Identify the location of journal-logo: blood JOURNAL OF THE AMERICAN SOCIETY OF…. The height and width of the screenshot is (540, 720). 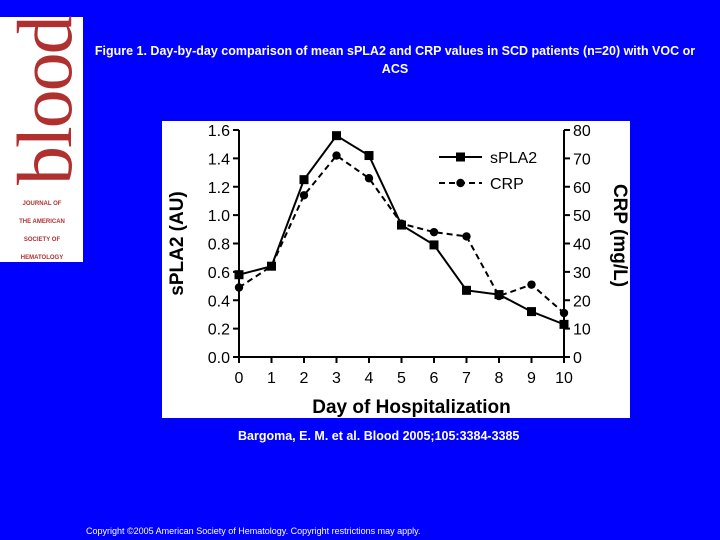
(44, 139).